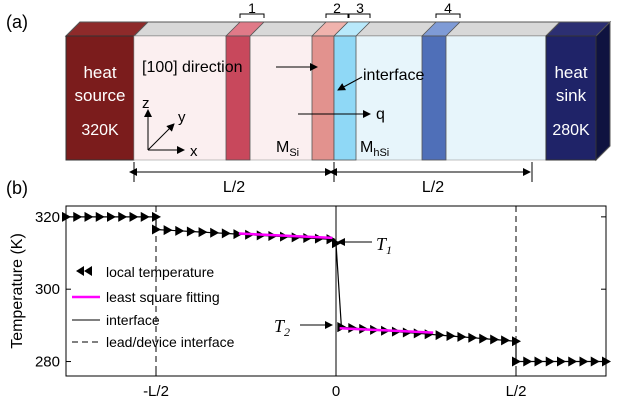 This screenshot has width=620, height=414. Describe the element at coordinates (163, 297) in the screenshot. I see `legend-least-square-fitting: least square fitting` at that location.